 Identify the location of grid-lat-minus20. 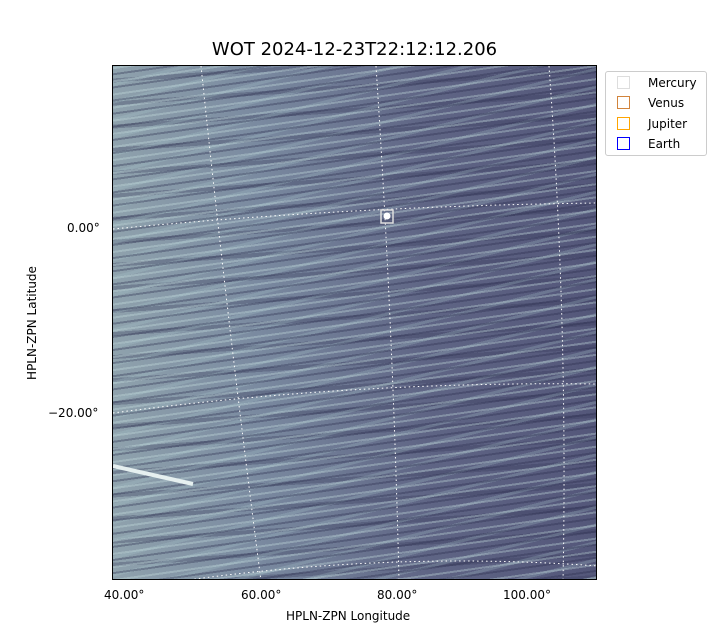
(354, 398).